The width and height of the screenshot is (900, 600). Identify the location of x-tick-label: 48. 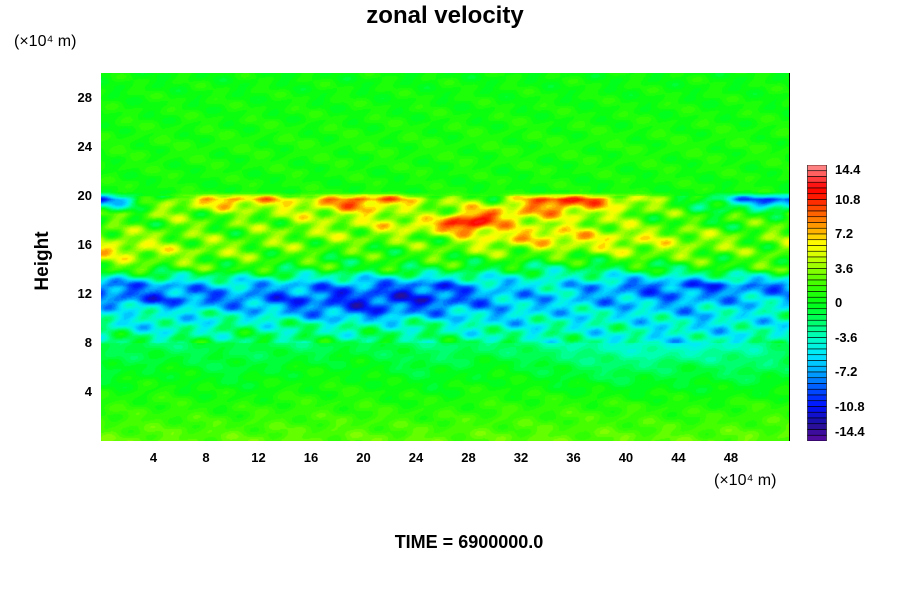
(731, 457).